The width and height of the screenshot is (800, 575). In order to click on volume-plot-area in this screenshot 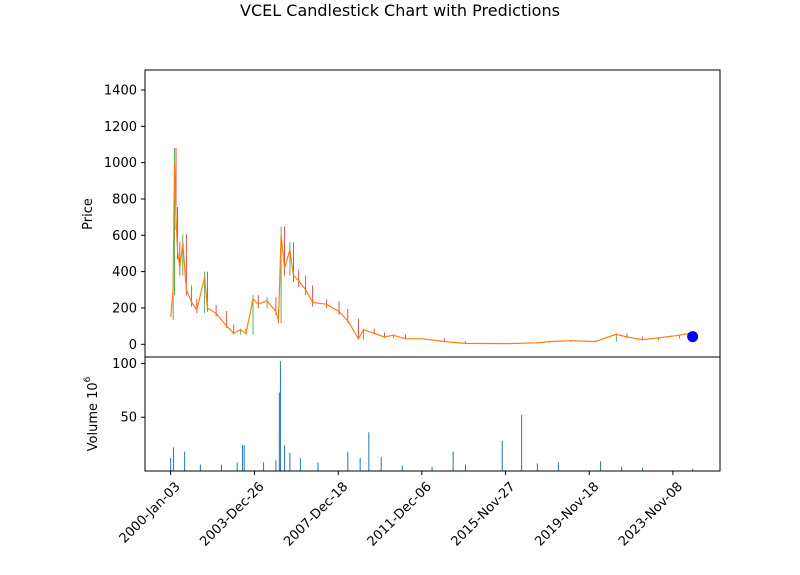, I will do `click(432, 414)`.